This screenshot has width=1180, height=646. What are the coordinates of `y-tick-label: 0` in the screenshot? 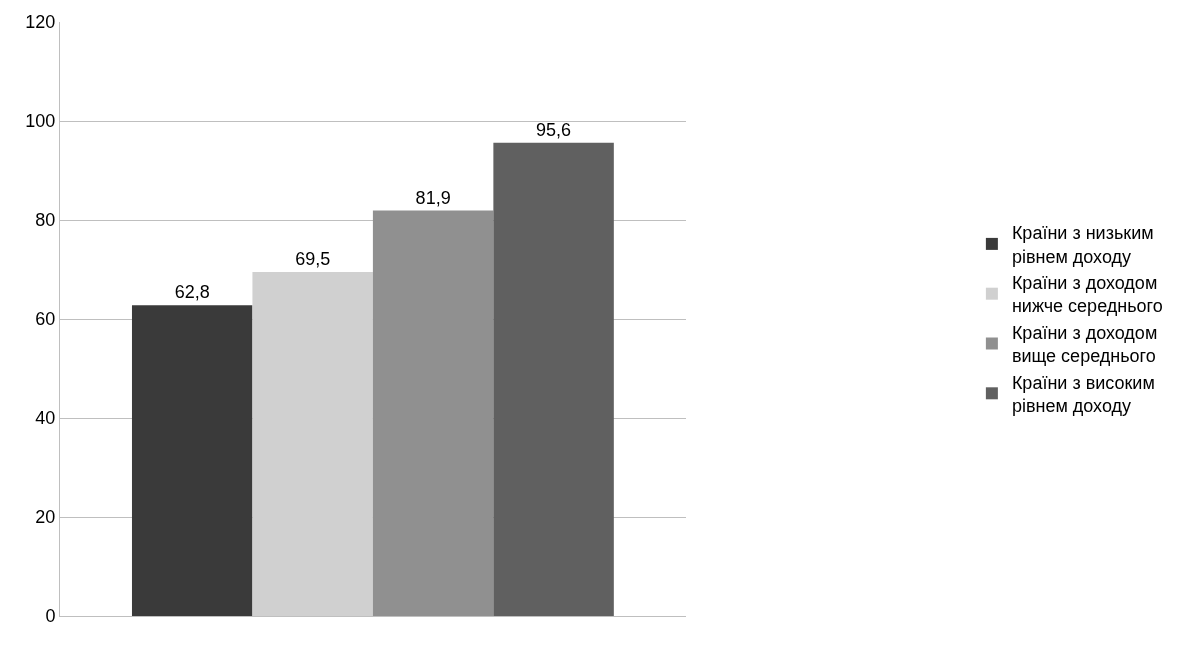 It's located at (50, 616).